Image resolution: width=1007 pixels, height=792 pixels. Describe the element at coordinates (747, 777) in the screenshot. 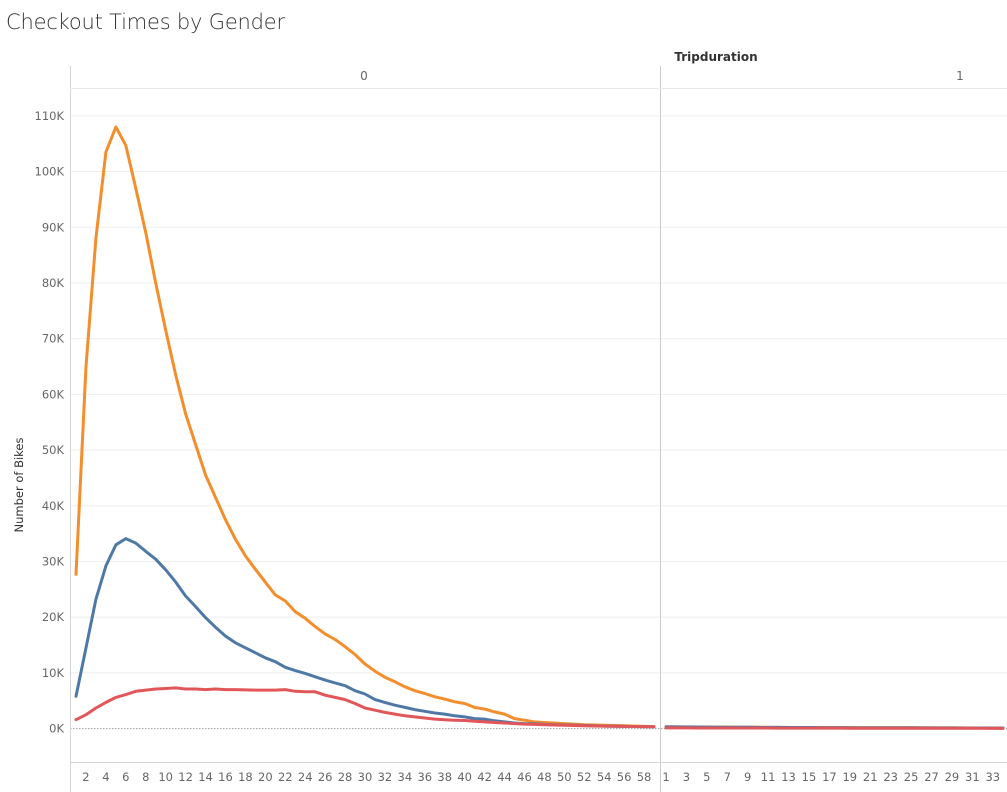

I see `x-tick-label: 9` at that location.